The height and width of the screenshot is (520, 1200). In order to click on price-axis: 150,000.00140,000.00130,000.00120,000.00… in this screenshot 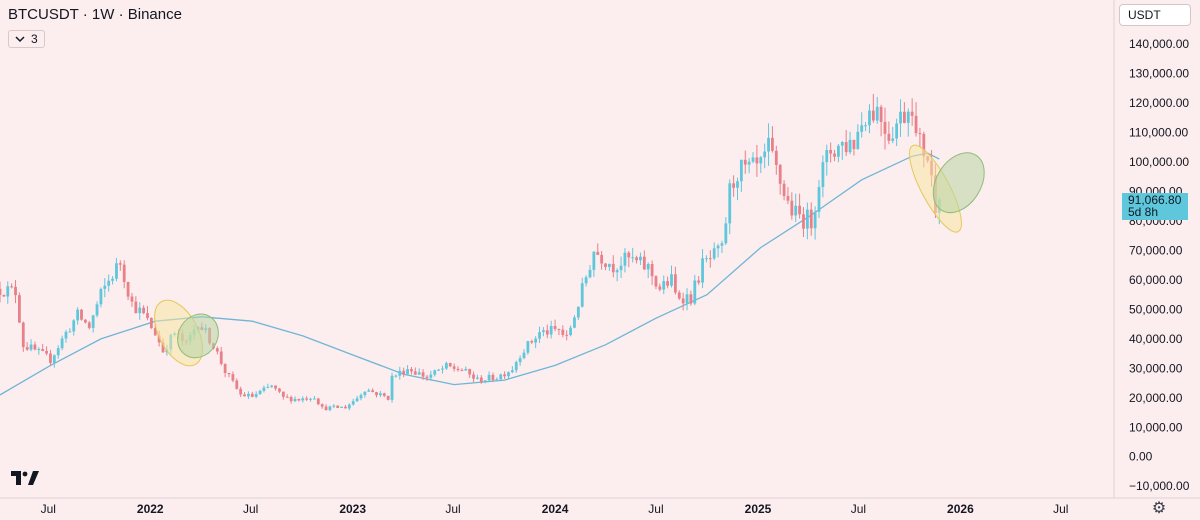, I will do `click(1159, 250)`.